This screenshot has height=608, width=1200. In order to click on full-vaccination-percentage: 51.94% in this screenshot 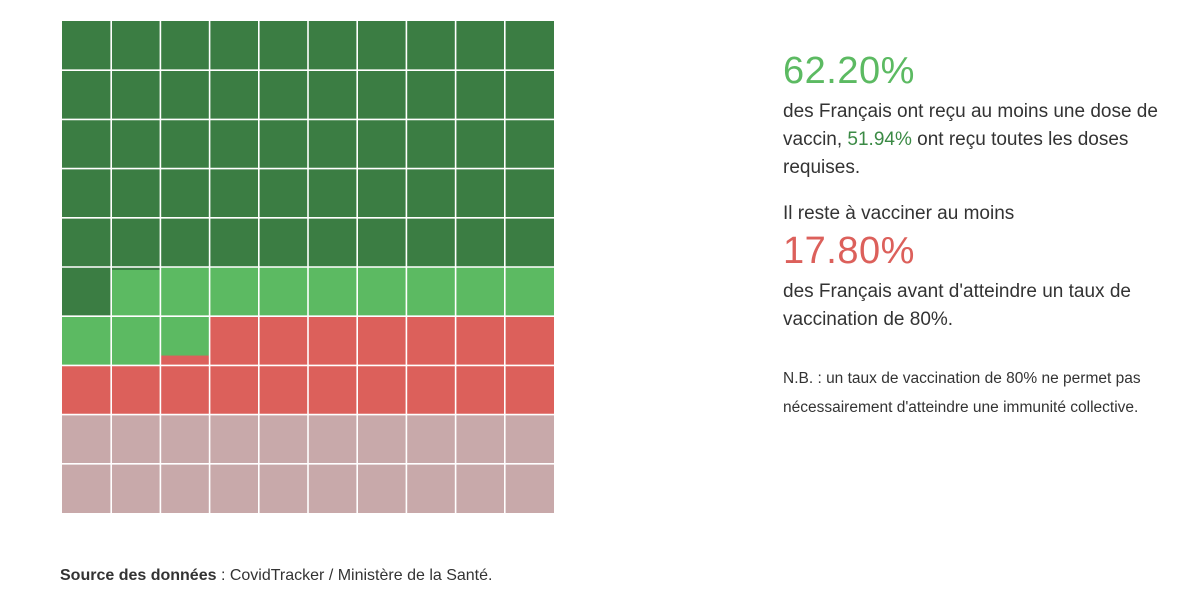, I will do `click(879, 139)`.